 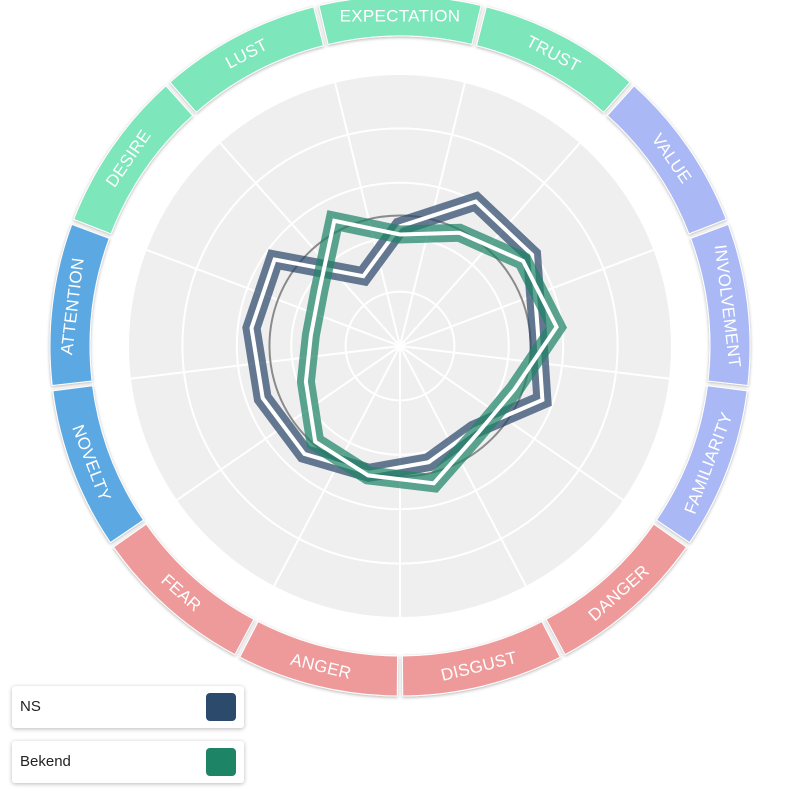 What do you see at coordinates (478, 434) in the screenshot?
I see `point-bekend-danger` at bounding box center [478, 434].